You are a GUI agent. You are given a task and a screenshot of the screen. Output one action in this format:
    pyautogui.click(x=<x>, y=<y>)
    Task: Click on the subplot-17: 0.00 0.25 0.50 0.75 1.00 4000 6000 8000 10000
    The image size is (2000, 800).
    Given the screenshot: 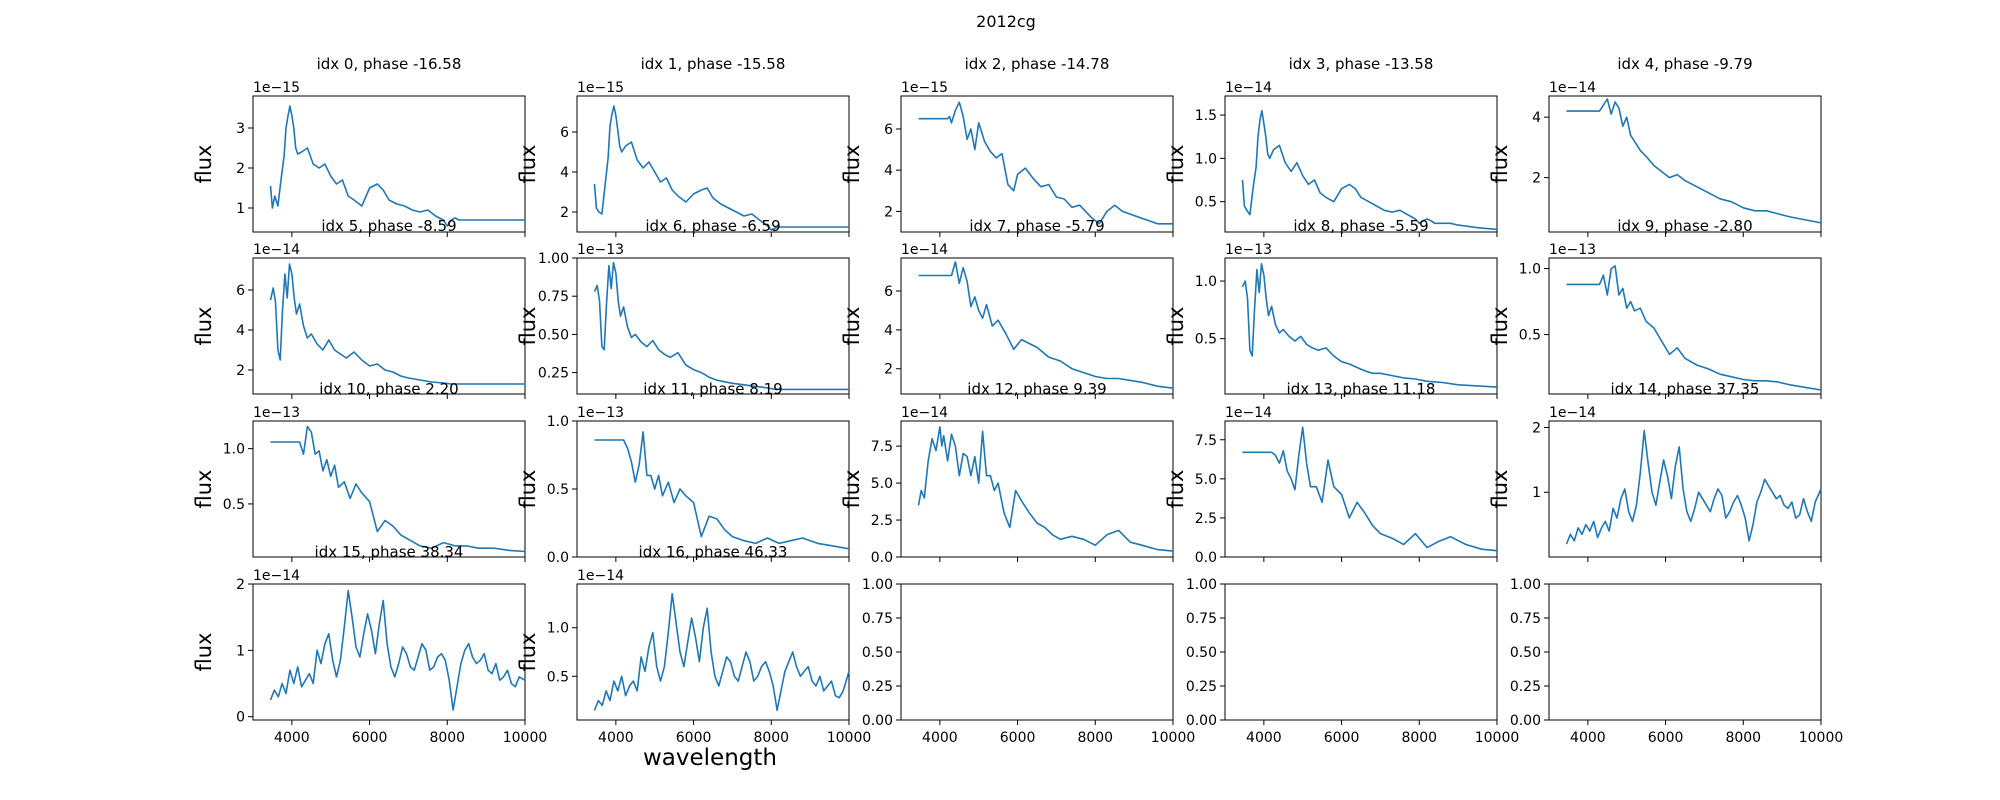 What is the action you would take?
    pyautogui.click(x=1028, y=661)
    